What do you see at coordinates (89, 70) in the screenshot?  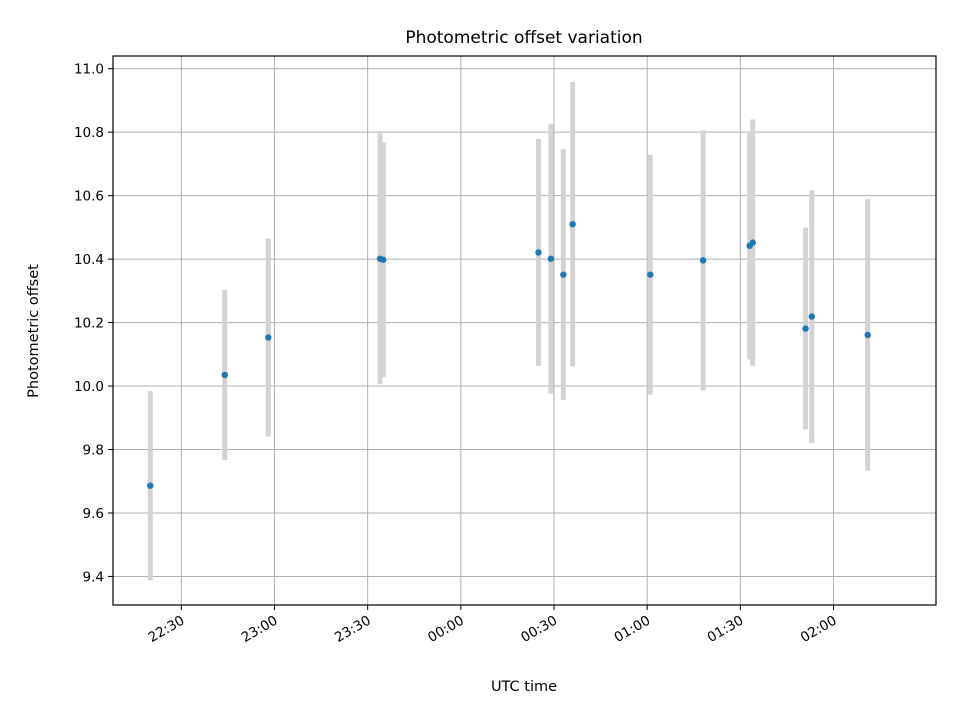 I see `y-tick-label: 11.0` at bounding box center [89, 70].